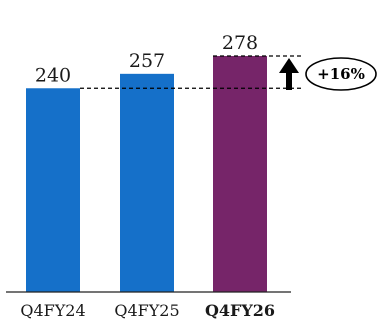 Image resolution: width=386 pixels, height=334 pixels. Describe the element at coordinates (289, 74) in the screenshot. I see `up-arrow-icon` at that location.